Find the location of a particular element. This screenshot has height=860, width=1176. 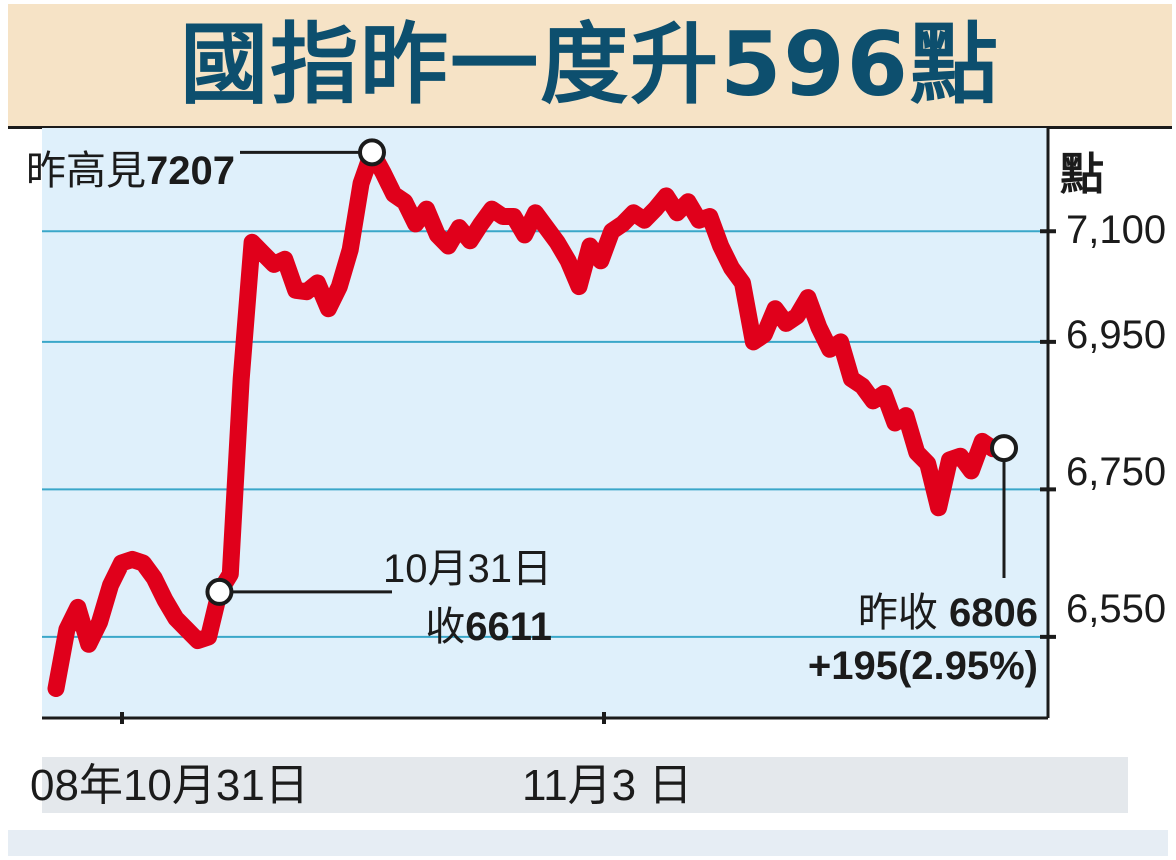

high-value: 7207 is located at coordinates (190, 171).